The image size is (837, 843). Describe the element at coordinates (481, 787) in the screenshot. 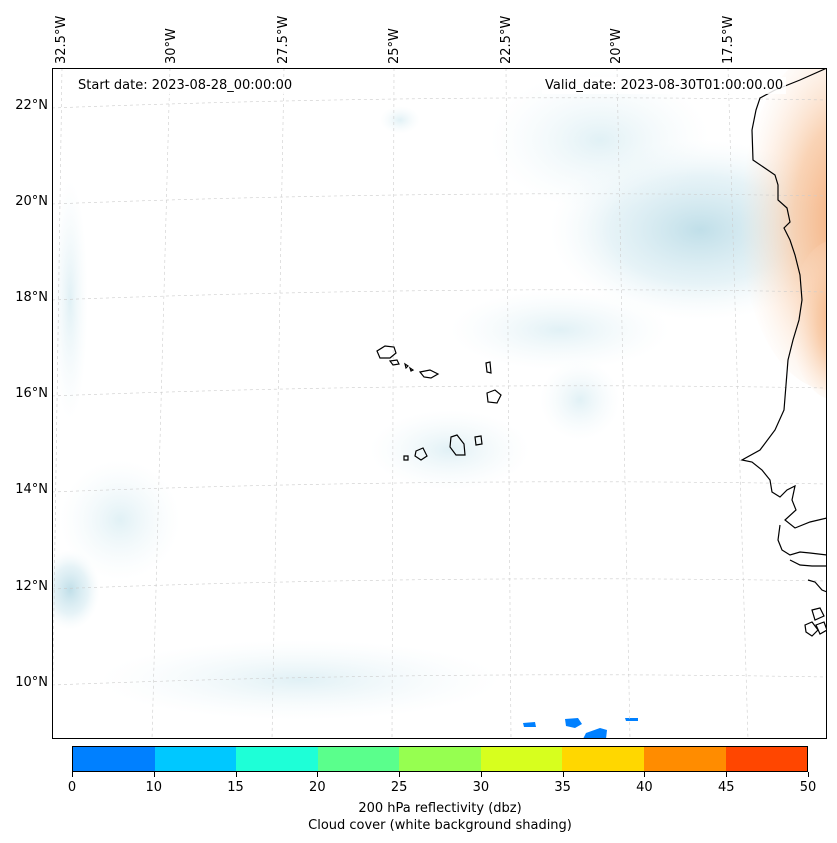

I see `colorbar-tick-label: 30` at that location.